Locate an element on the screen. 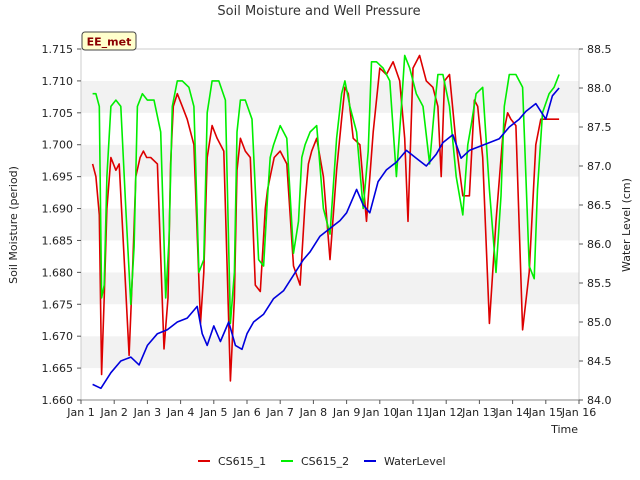 The width and height of the screenshot is (640, 480). y-left-tick-label: 1.710 is located at coordinates (58, 81).